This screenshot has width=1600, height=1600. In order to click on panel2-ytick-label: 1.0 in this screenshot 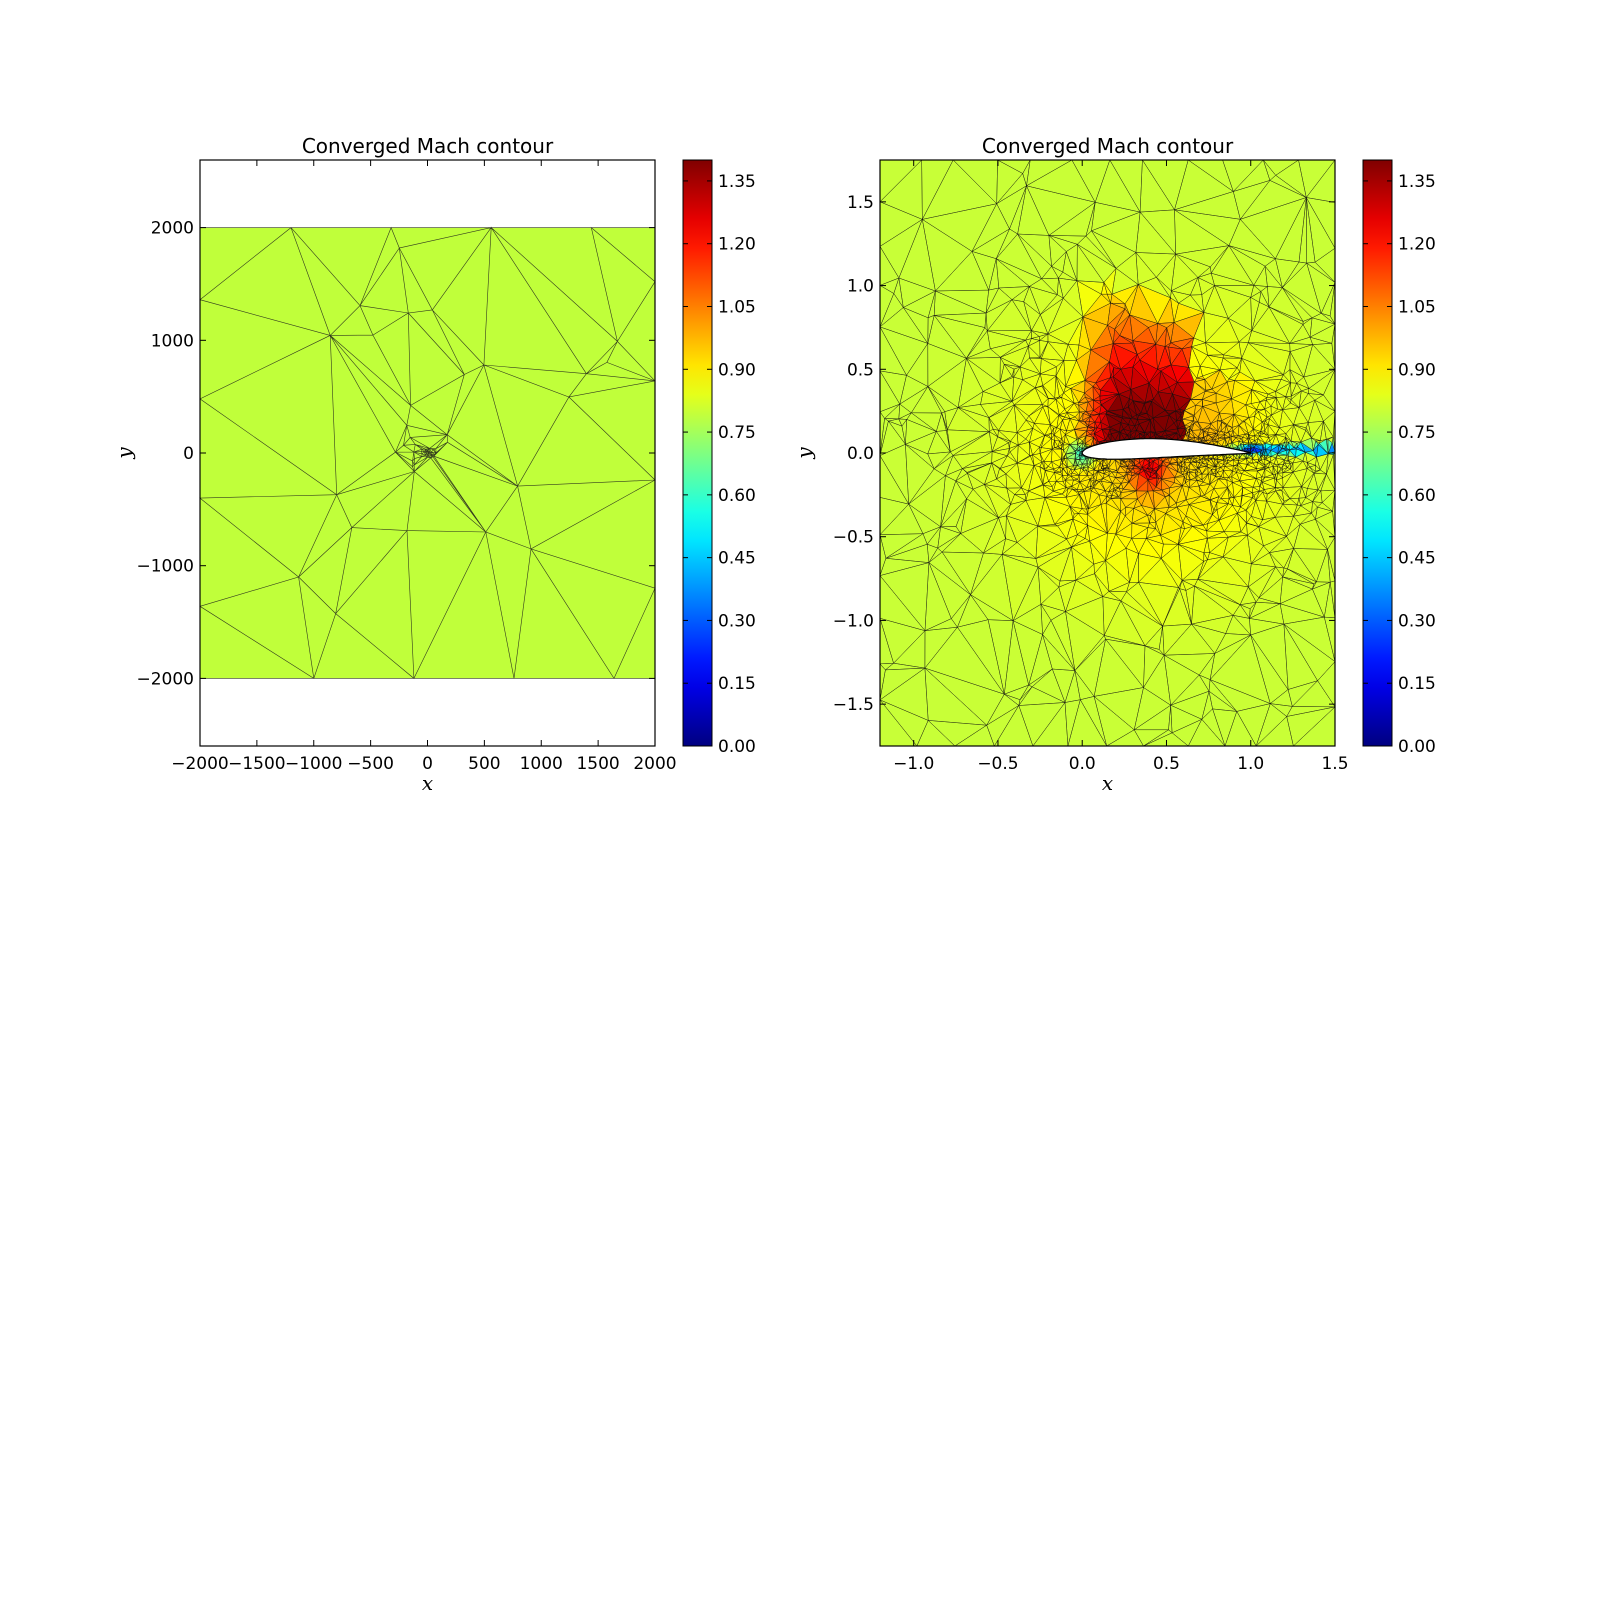, I will do `click(860, 287)`.